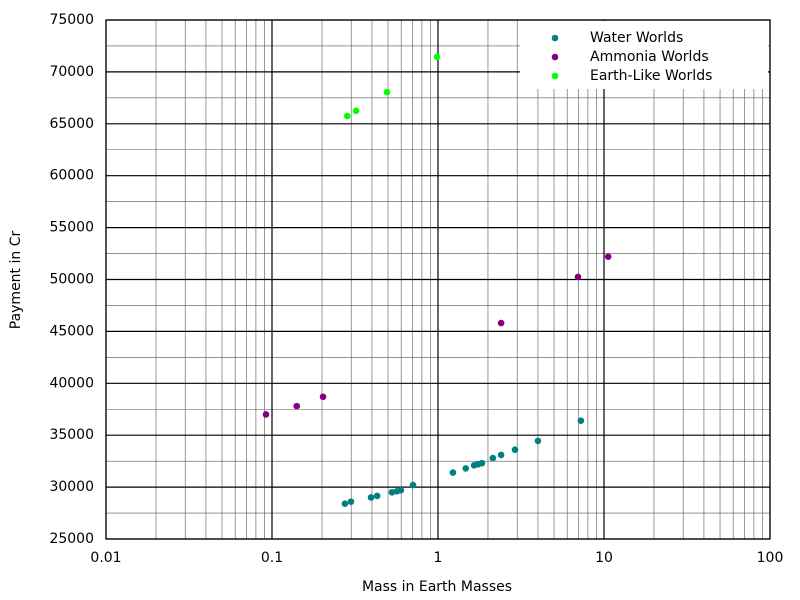 The image size is (800, 600). Describe the element at coordinates (71, 487) in the screenshot. I see `y-tick-label: 30000` at that location.